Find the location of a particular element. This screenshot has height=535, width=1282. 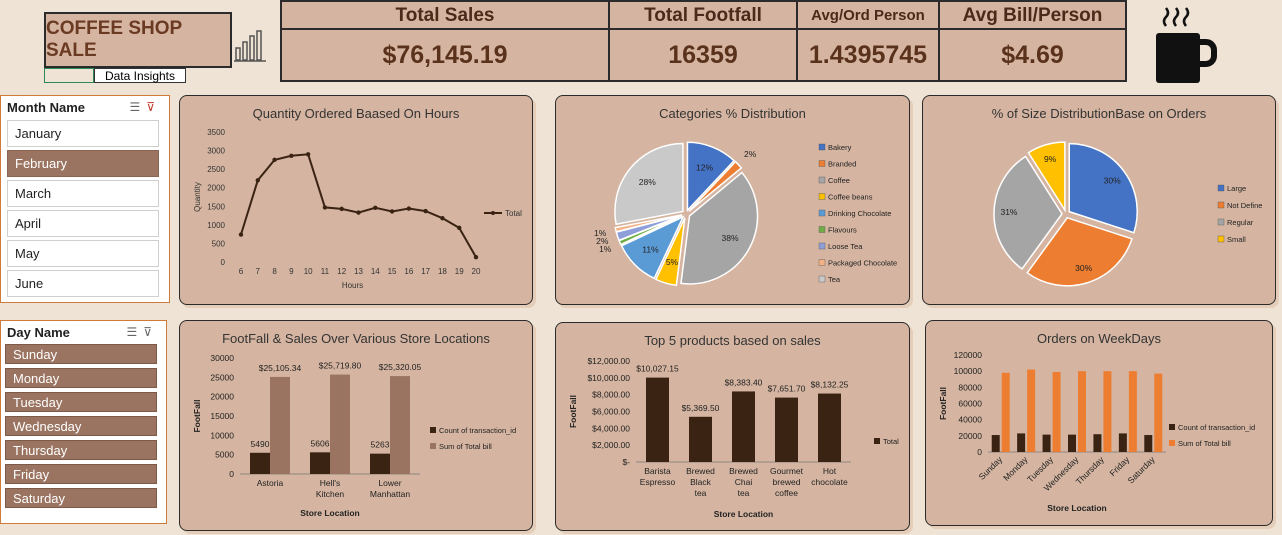

x-tick-label: 9 is located at coordinates (291, 271).